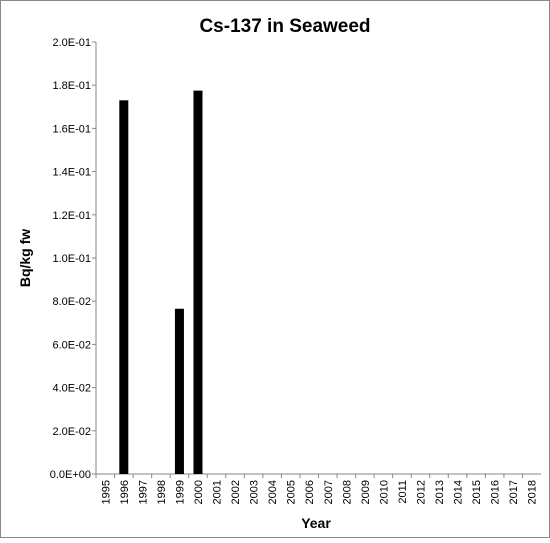  Describe the element at coordinates (316, 523) in the screenshot. I see `x-axis-title: Year` at that location.